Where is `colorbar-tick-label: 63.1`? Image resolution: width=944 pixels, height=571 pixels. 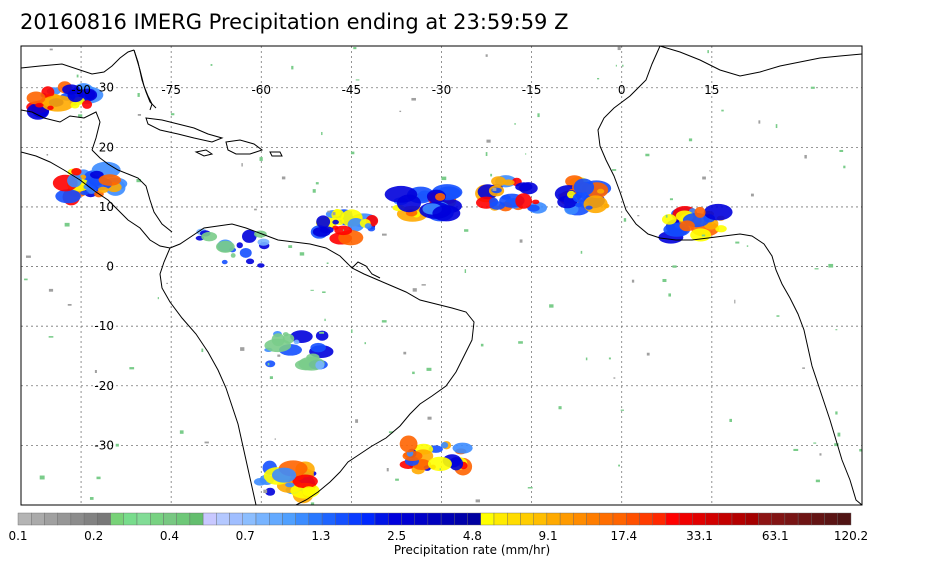
colorbar-tick-label: 63.1 is located at coordinates (775, 536).